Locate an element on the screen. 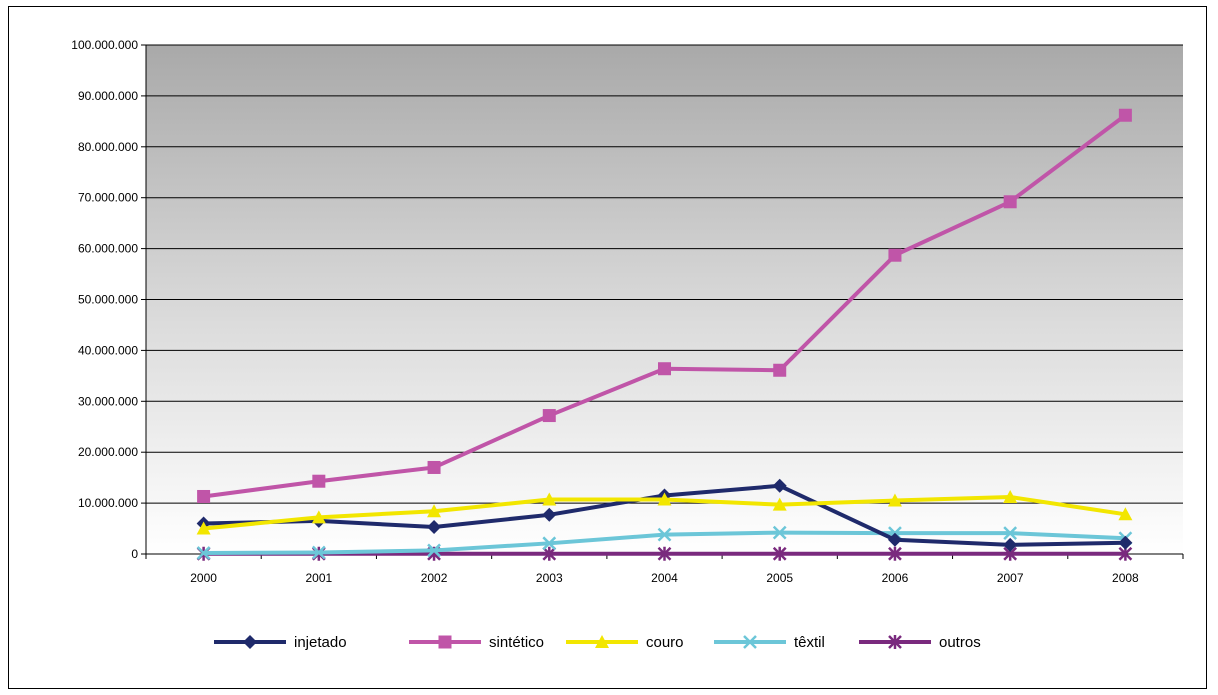 This screenshot has width=1218, height=695. legend-label: sintético is located at coordinates (516, 642).